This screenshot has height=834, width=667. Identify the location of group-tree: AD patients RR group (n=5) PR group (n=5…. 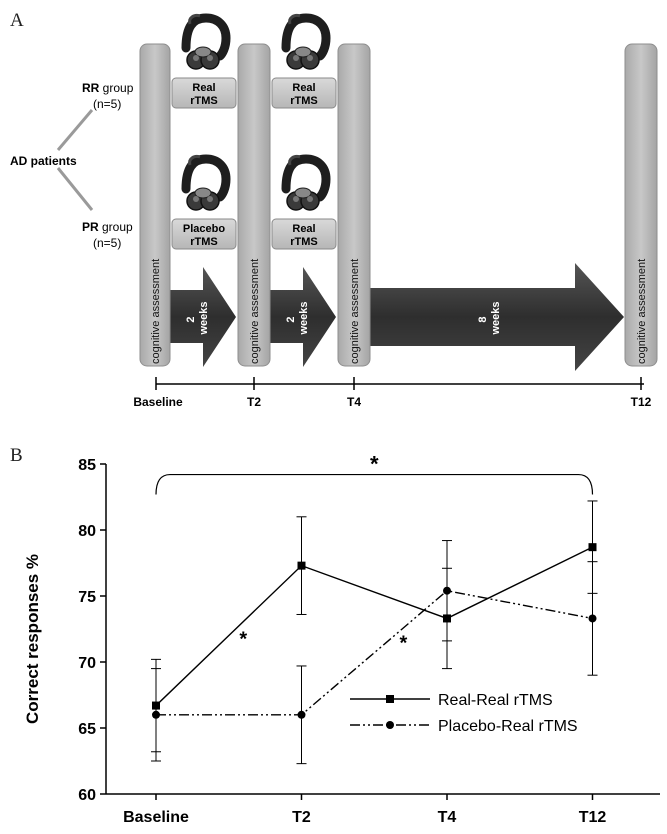
(72, 165).